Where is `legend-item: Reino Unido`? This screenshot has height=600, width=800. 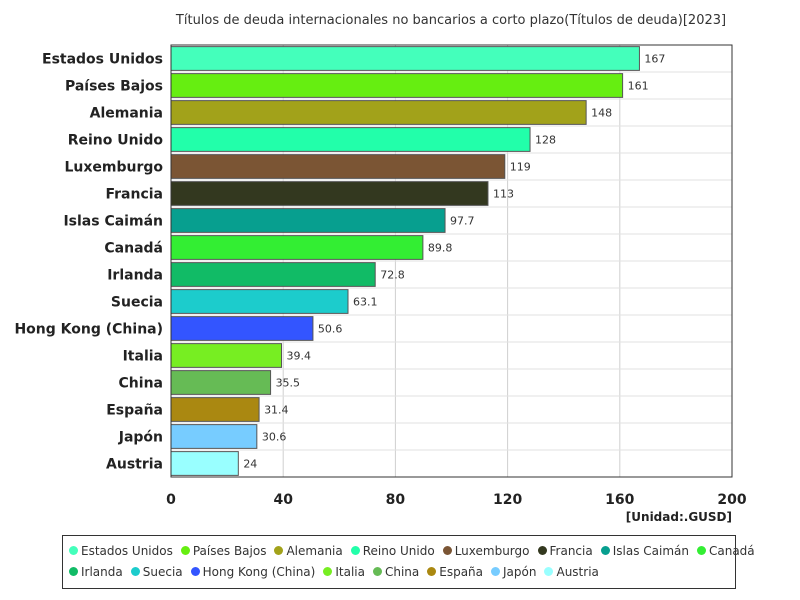
legend-item: Reino Unido is located at coordinates (392, 550).